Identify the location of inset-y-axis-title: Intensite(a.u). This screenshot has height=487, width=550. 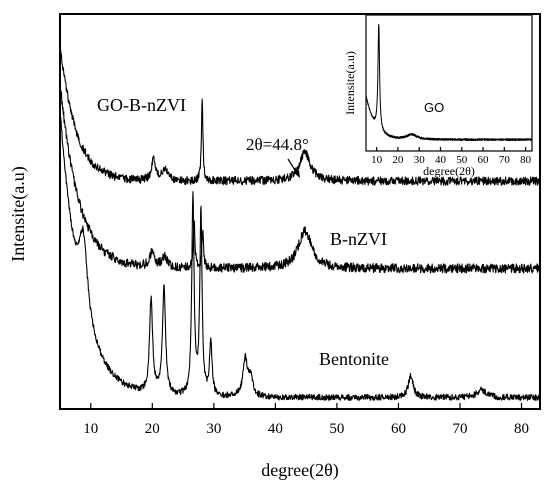
(350, 83).